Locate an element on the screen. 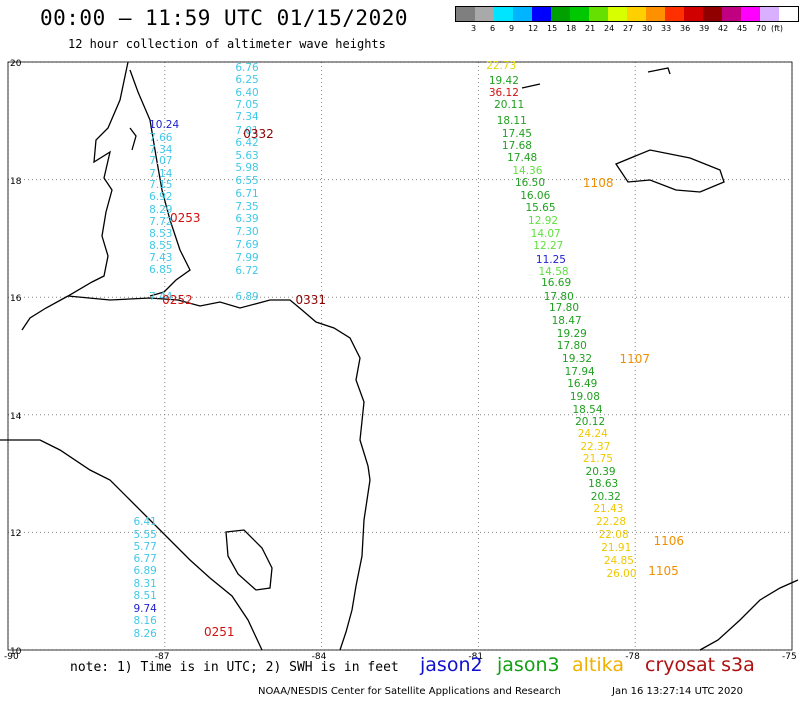  wave-height-label: 21.75 is located at coordinates (597, 458).